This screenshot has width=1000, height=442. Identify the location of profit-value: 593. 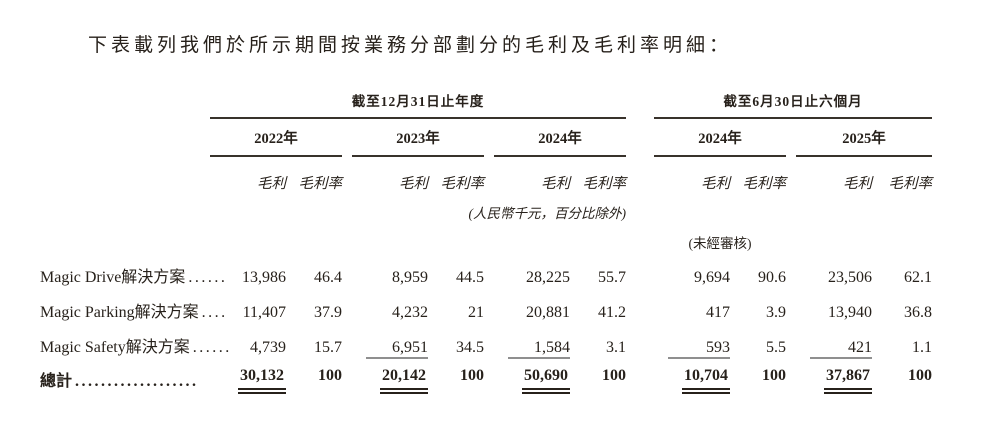
(718, 347).